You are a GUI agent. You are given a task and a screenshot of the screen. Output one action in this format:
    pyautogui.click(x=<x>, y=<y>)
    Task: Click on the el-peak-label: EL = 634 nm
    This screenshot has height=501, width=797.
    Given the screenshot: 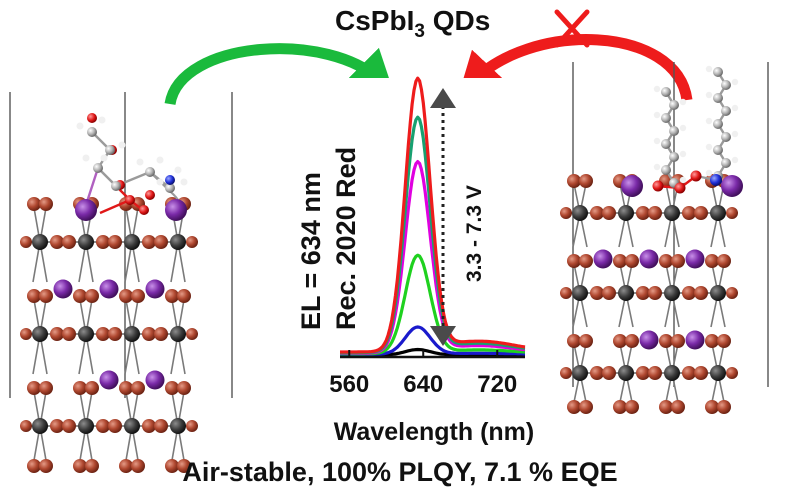 What is the action you would take?
    pyautogui.click(x=311, y=251)
    